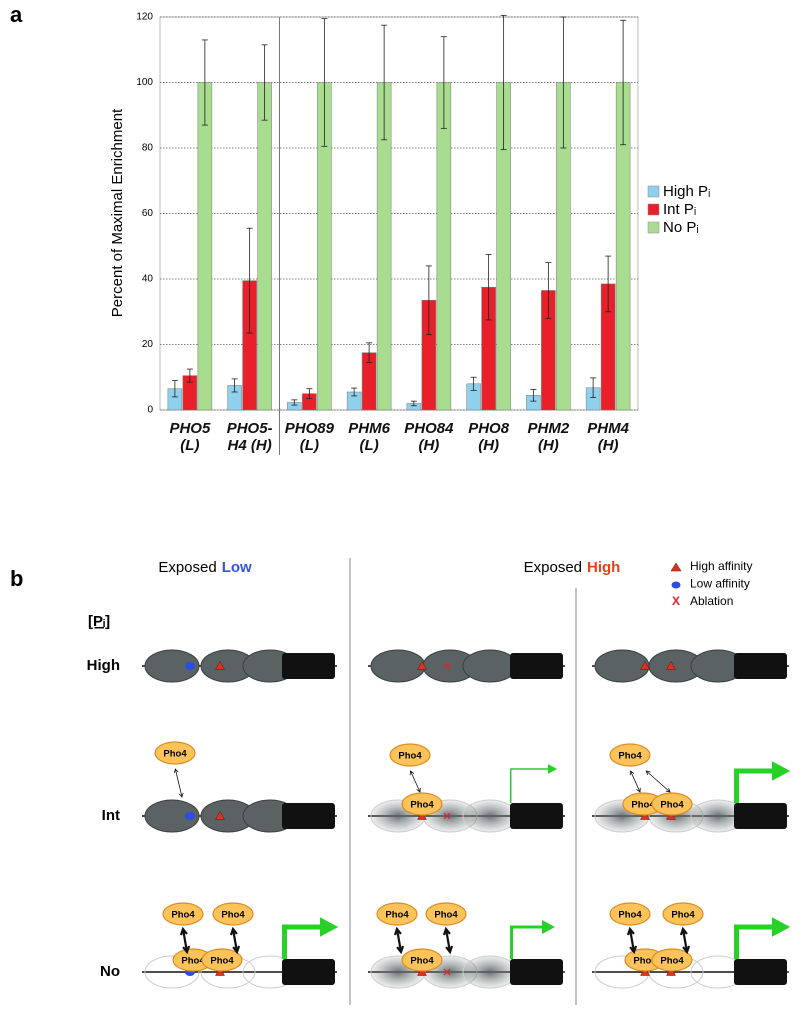 The height and width of the screenshot is (1011, 800). Describe the element at coordinates (144, 82) in the screenshot. I see `y-tick-label: 100` at that location.